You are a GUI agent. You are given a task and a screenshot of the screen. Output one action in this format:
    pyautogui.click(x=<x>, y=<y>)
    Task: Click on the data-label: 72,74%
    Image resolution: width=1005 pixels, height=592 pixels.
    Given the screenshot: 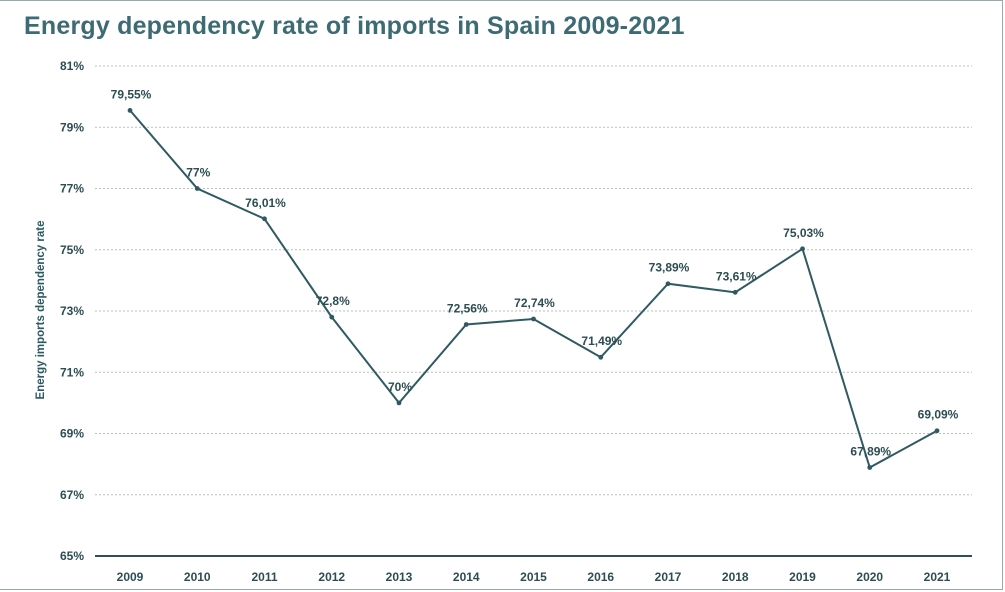 What is the action you would take?
    pyautogui.click(x=534, y=303)
    